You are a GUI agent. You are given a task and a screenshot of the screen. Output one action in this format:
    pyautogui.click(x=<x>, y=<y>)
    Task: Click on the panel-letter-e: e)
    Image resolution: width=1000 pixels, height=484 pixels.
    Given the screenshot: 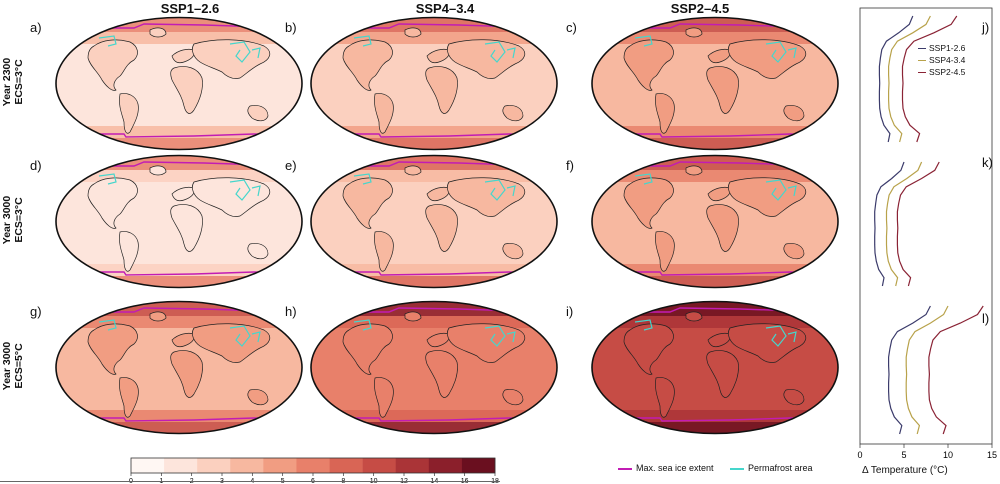 What is the action you would take?
    pyautogui.click(x=291, y=165)
    